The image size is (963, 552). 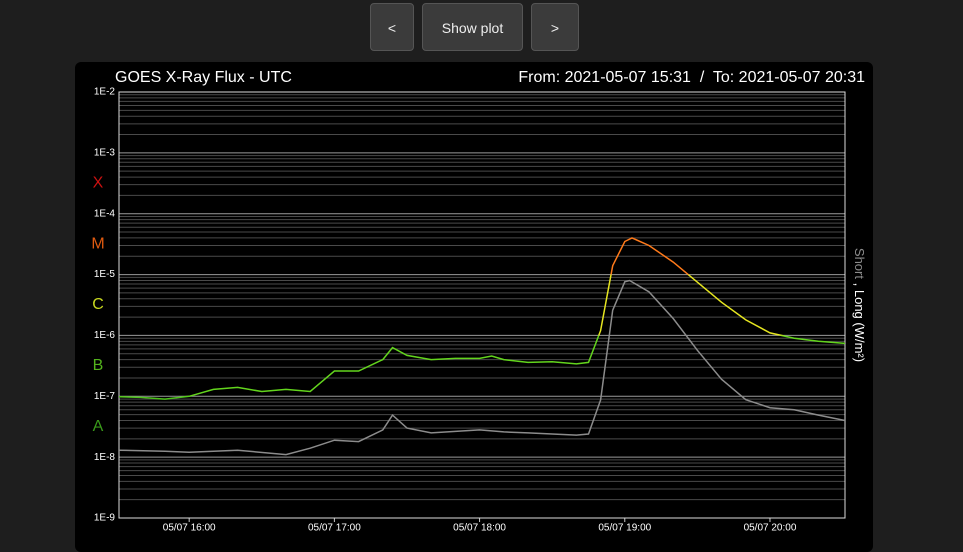 What do you see at coordinates (97, 243) in the screenshot?
I see `class-label: M` at bounding box center [97, 243].